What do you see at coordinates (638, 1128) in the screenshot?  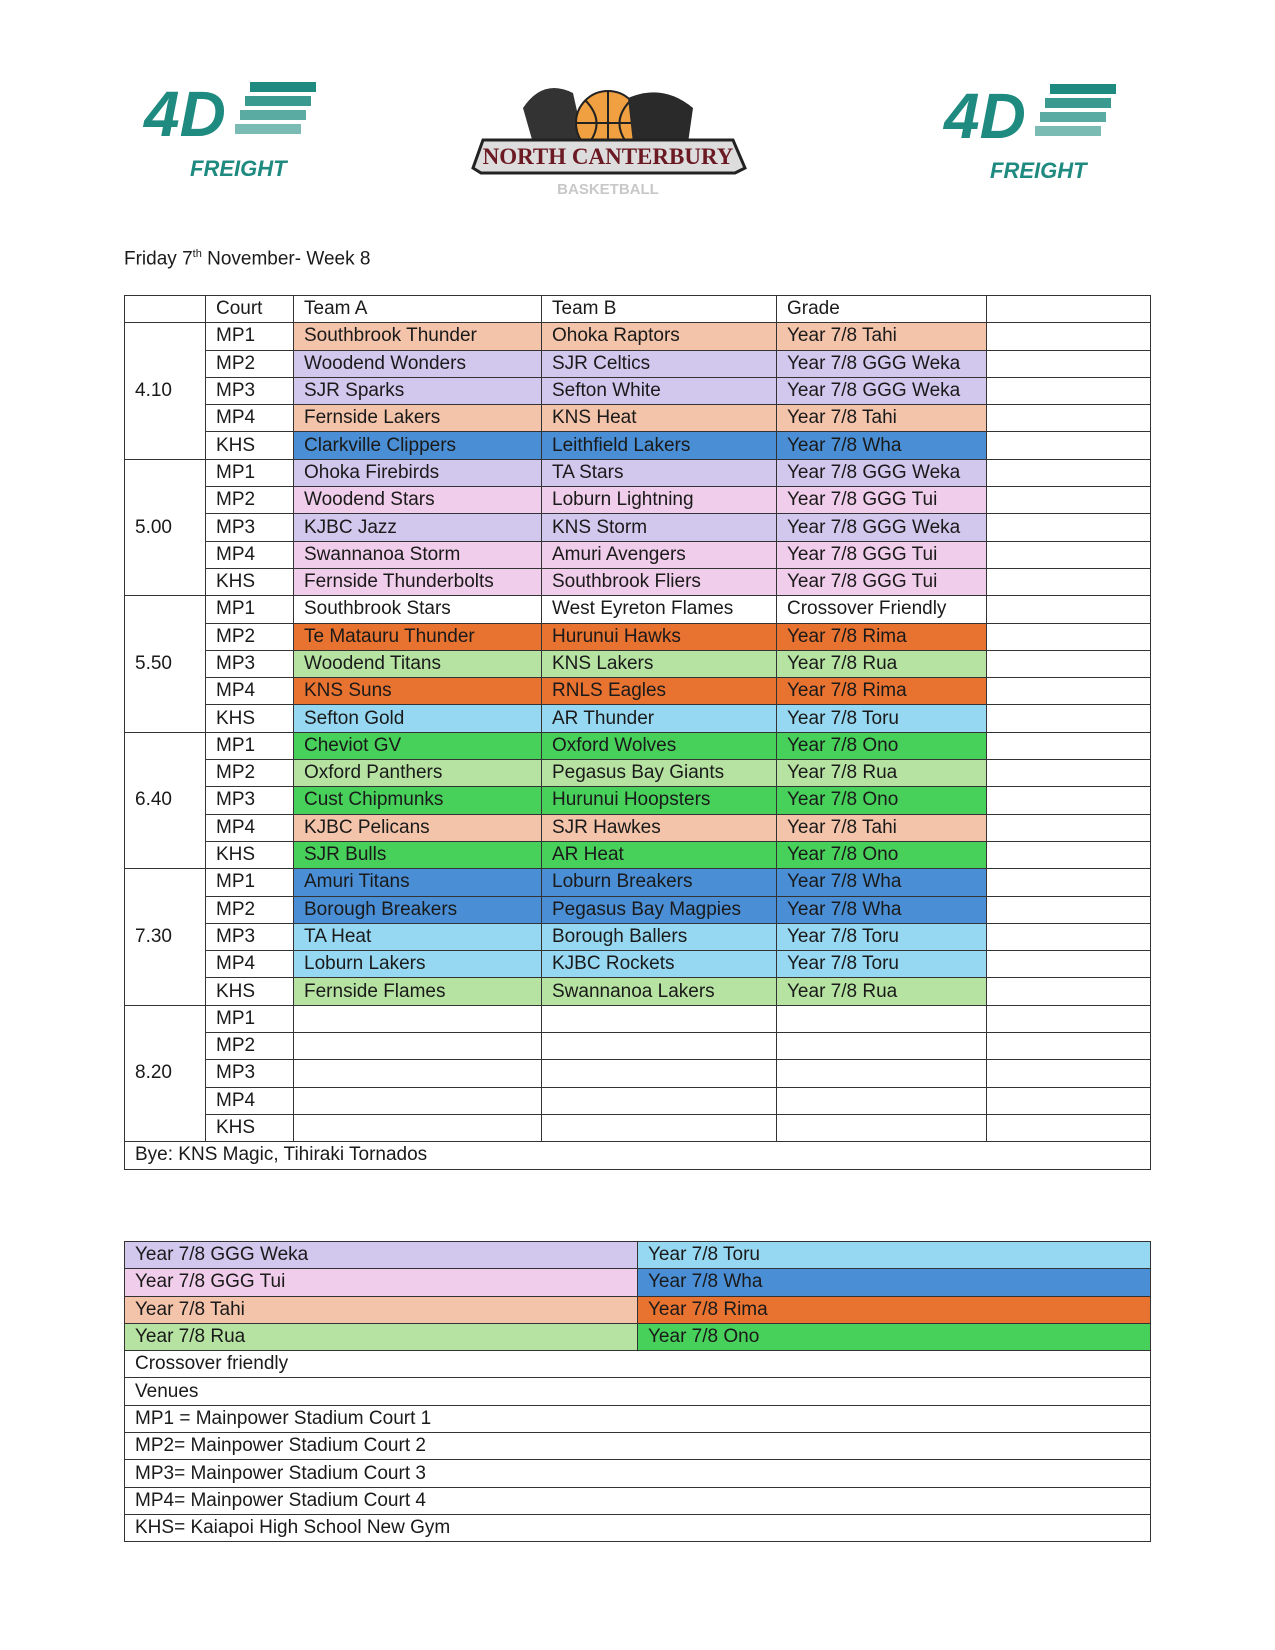 I see `table-row: KHS` at bounding box center [638, 1128].